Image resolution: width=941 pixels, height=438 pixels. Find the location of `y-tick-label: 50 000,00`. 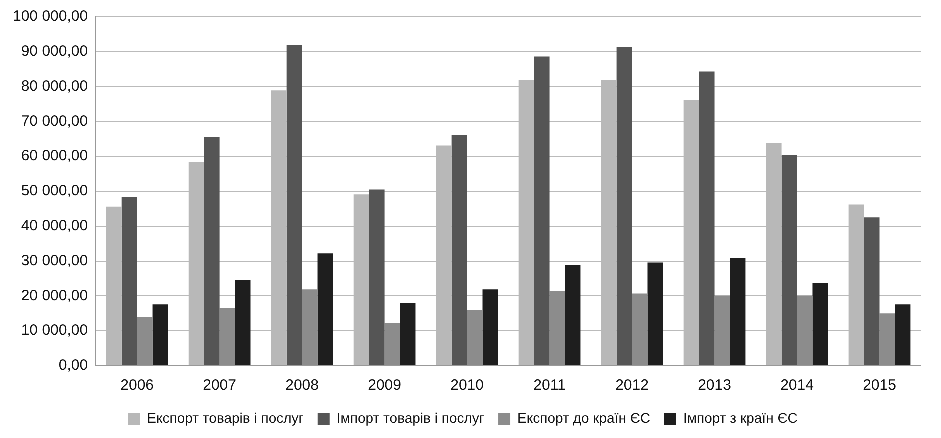

y-tick-label: 50 000,00 is located at coordinates (54, 191).